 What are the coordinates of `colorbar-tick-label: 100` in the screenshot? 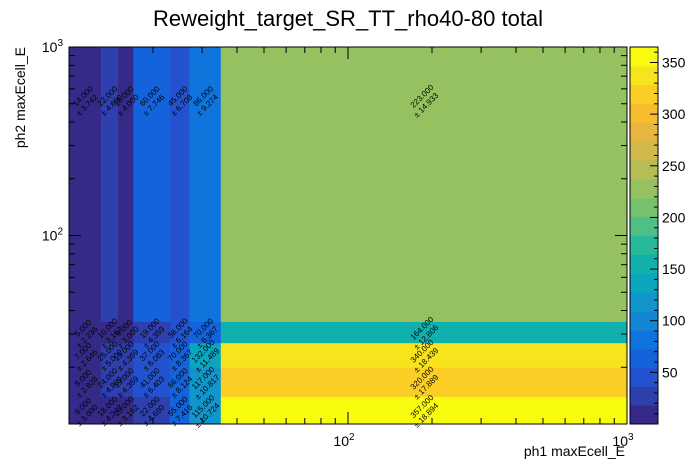 It's located at (674, 321).